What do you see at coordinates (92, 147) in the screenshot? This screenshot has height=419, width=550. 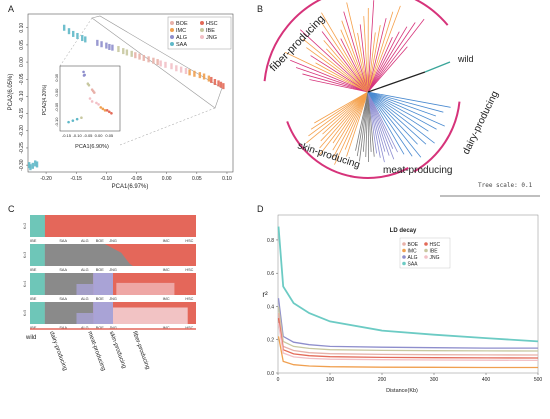 I see `pca-inset-x-label: PCA1(6.90%)` at bounding box center [92, 147].